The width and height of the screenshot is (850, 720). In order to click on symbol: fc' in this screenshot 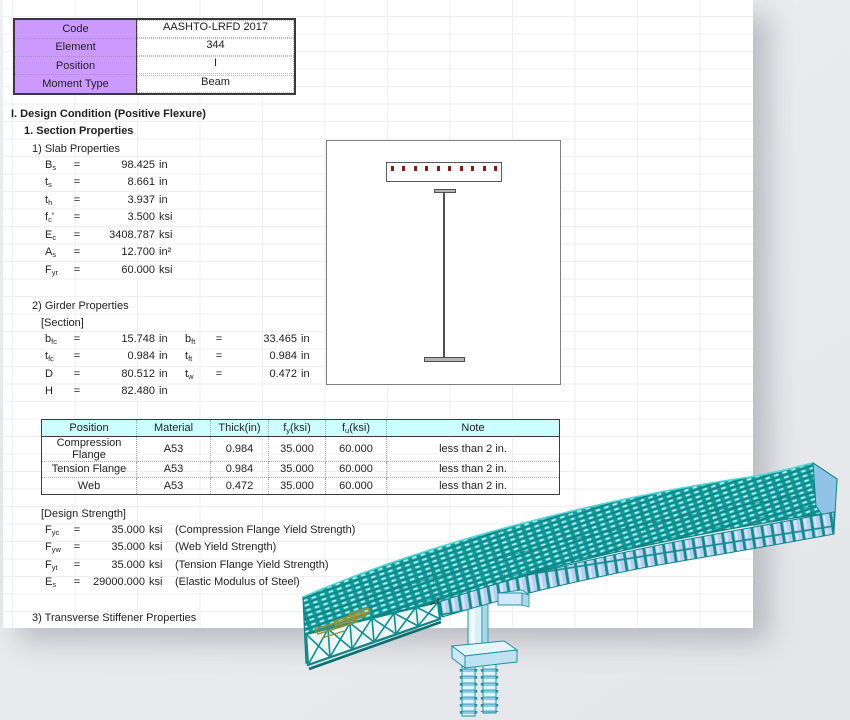, I will do `click(49, 218)`.